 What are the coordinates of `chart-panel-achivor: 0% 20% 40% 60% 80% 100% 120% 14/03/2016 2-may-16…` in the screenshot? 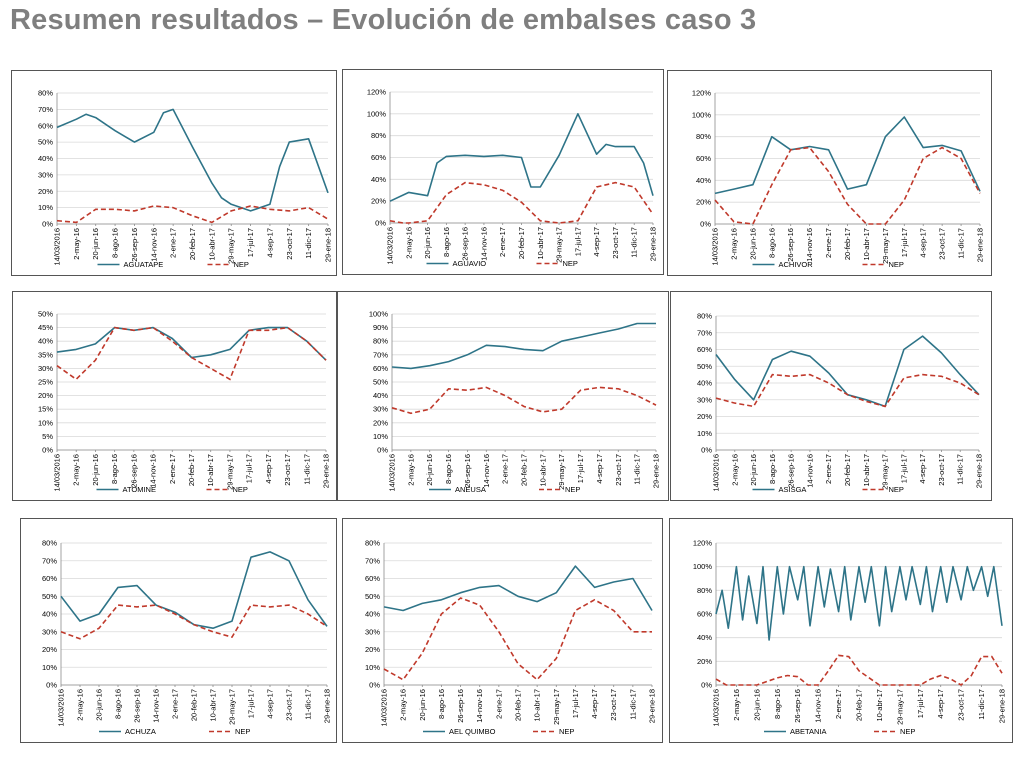 It's located at (829, 173).